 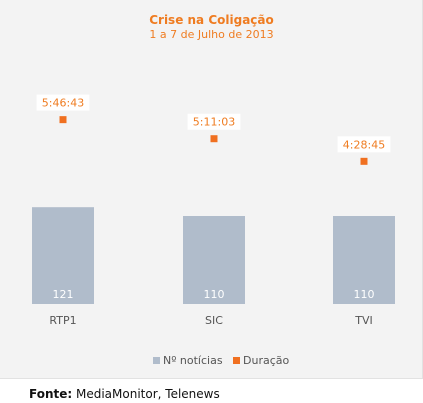 I want to click on x-tick-label-sic: SIC, so click(x=214, y=320).